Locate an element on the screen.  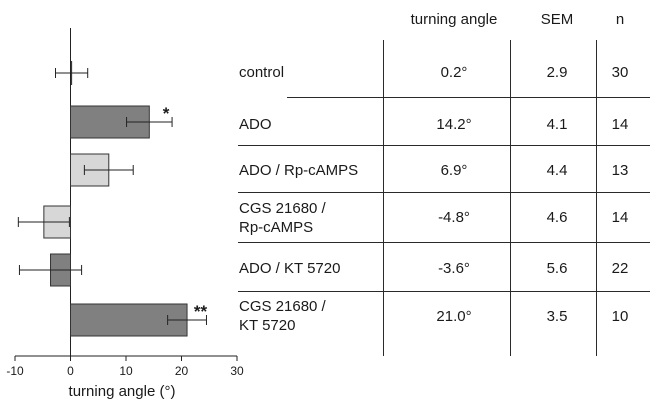
row-label: KT 5720 is located at coordinates (267, 325).